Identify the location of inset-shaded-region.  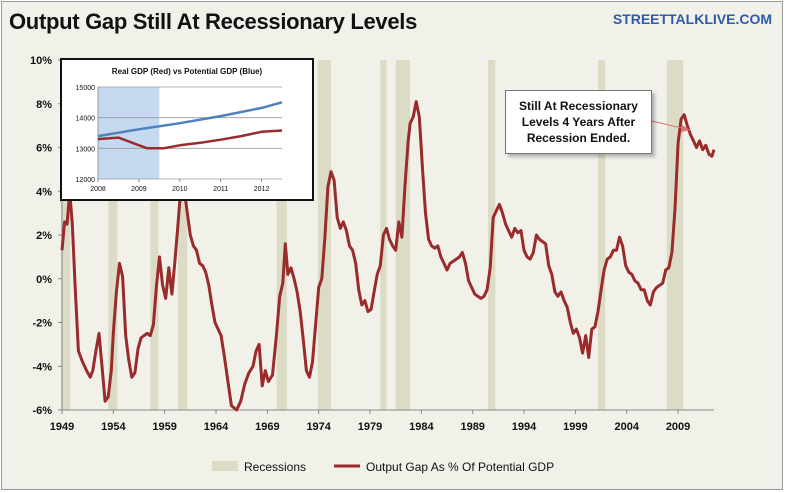
(129, 133).